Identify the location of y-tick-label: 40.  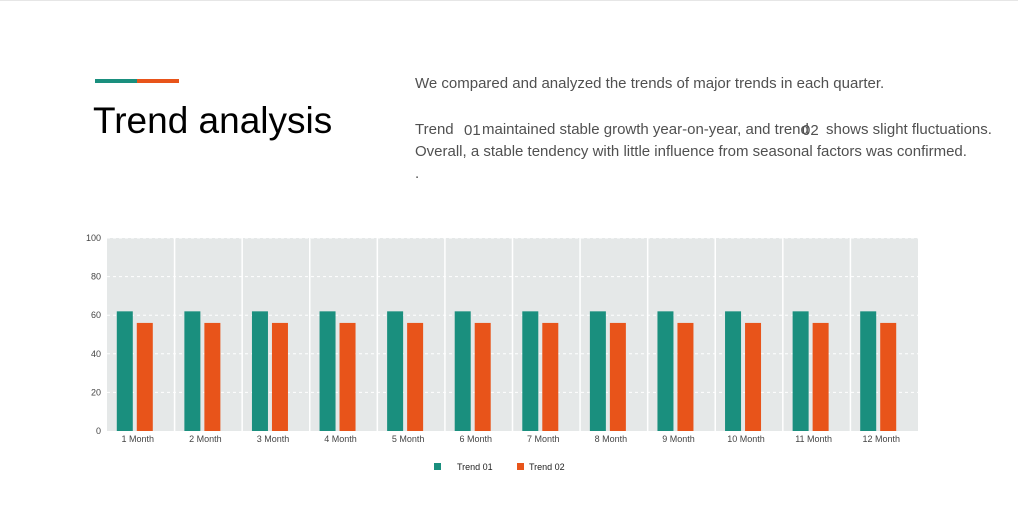
(96, 354).